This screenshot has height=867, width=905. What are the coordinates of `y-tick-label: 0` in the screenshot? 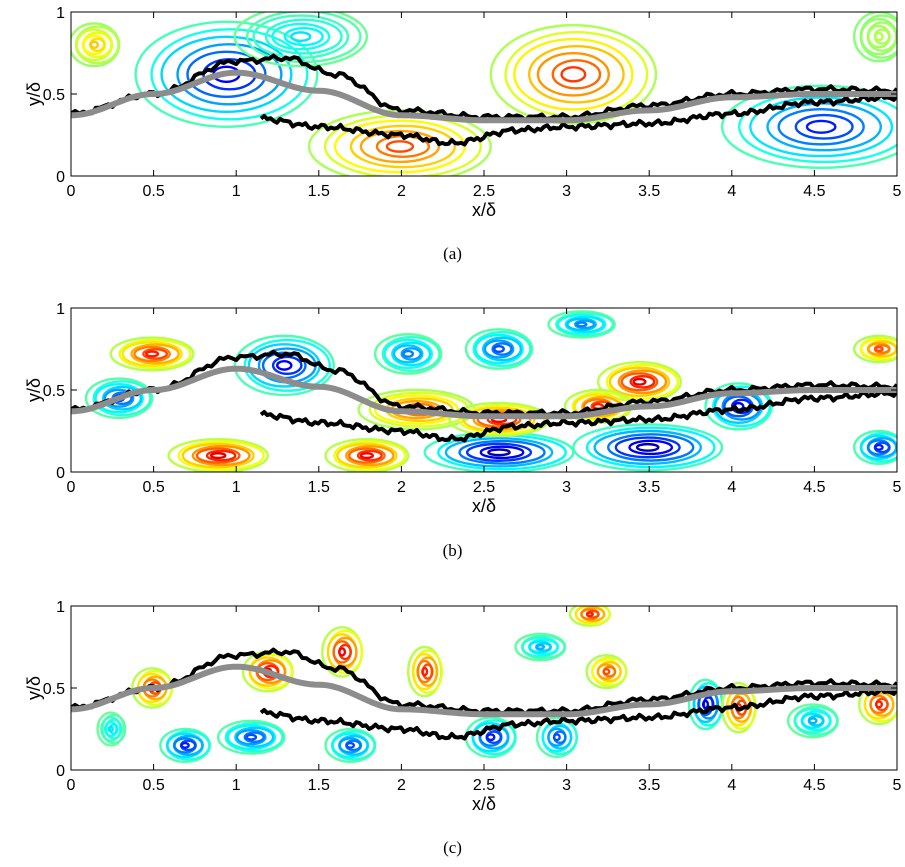 It's located at (60, 771).